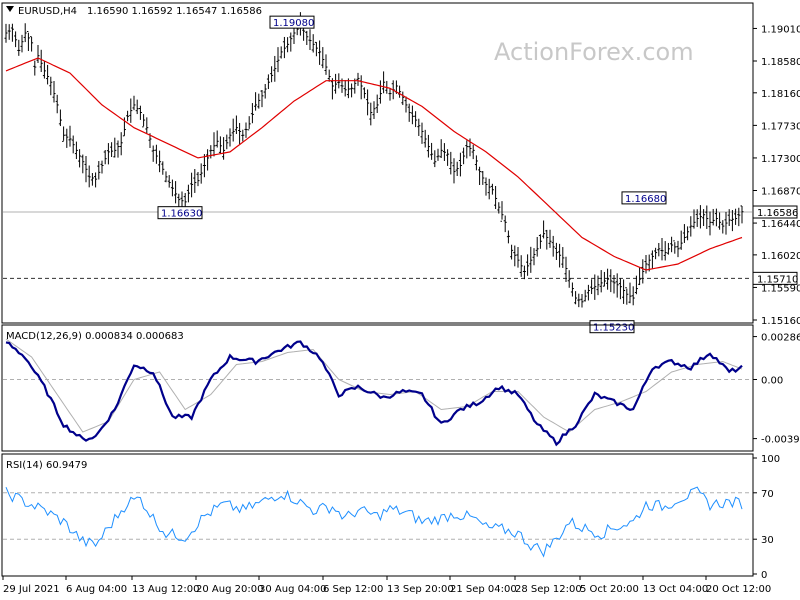 This screenshot has width=800, height=600. Describe the element at coordinates (775, 245) in the screenshot. I see `horizontal-line-labels: 1.16586 1.15710` at that location.